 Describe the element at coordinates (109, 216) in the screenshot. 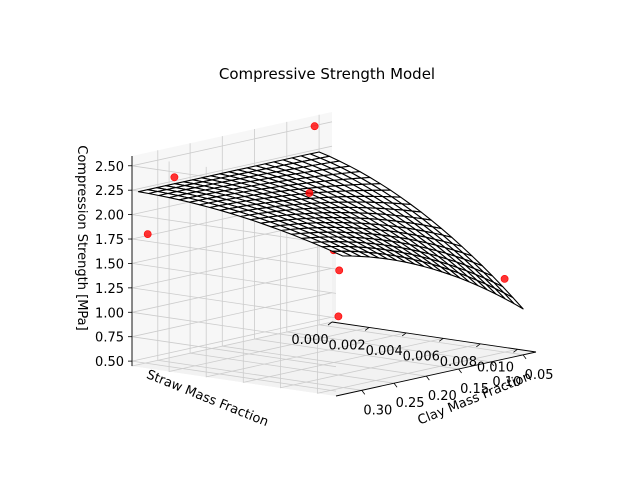

I see `z-tick-label: 2.00` at that location.